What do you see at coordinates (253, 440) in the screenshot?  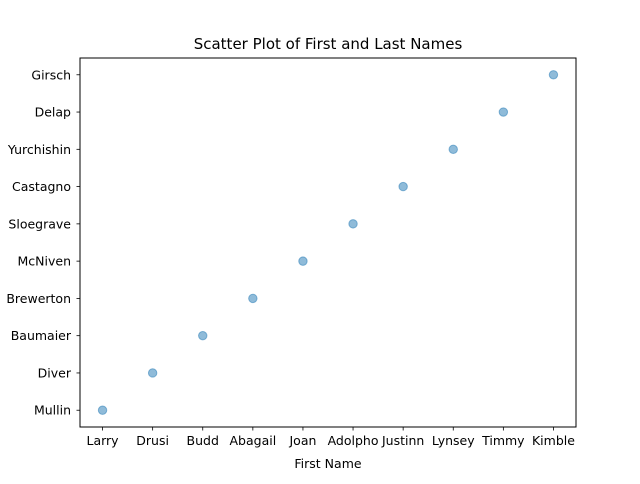 I see `x-tick-label: Abagail` at bounding box center [253, 440].